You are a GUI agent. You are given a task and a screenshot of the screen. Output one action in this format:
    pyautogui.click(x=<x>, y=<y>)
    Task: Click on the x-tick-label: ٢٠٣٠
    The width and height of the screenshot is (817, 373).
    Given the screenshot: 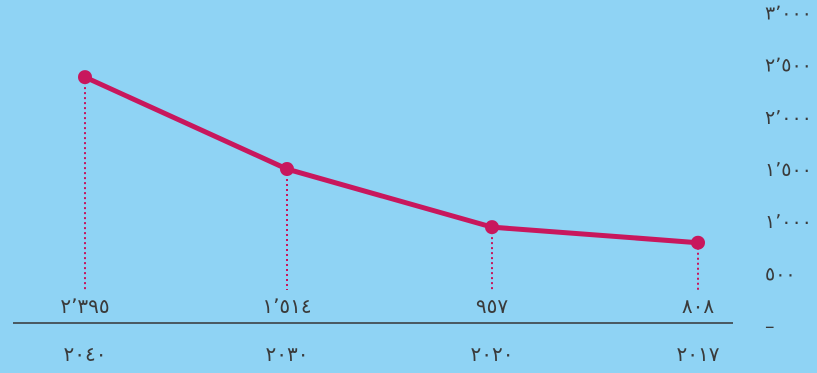 What is the action you would take?
    pyautogui.click(x=287, y=354)
    